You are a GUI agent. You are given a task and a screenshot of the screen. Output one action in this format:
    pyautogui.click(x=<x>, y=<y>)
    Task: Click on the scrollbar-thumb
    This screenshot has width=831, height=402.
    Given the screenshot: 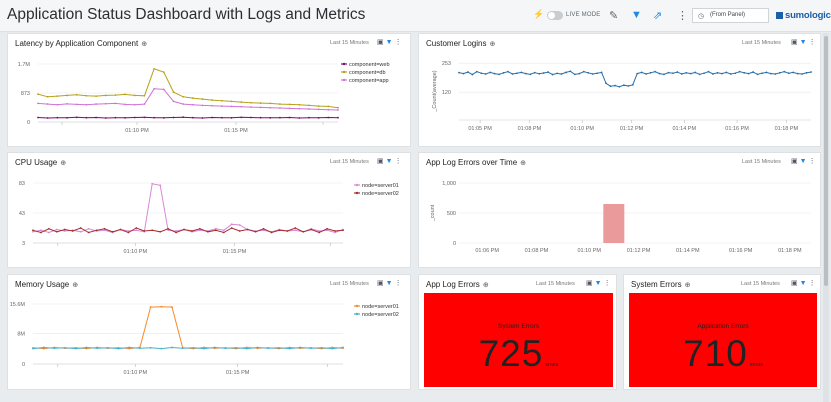 What is the action you would take?
    pyautogui.click(x=826, y=161)
    